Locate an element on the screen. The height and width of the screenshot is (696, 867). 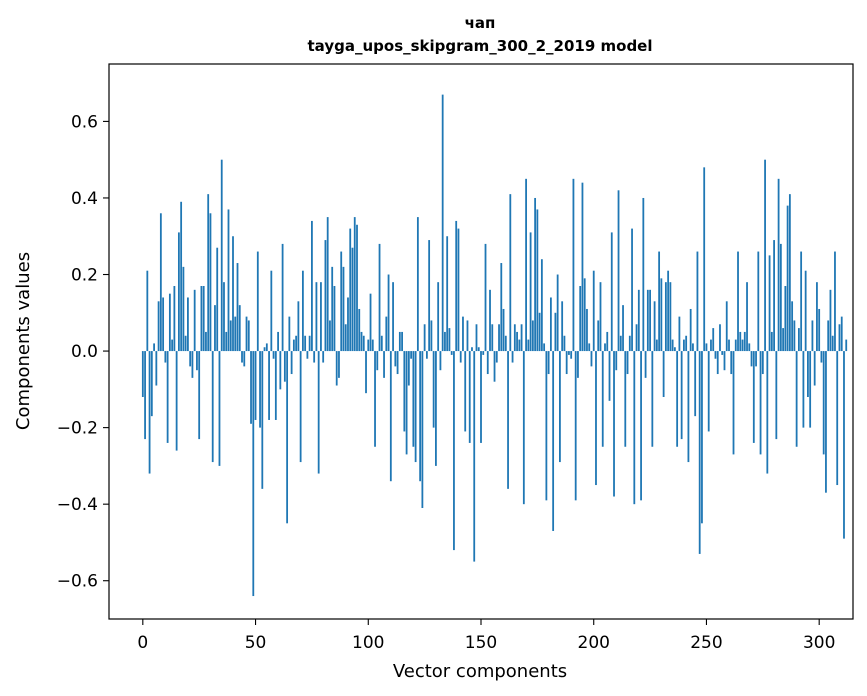
x-tick-label: 150 is located at coordinates (481, 643).